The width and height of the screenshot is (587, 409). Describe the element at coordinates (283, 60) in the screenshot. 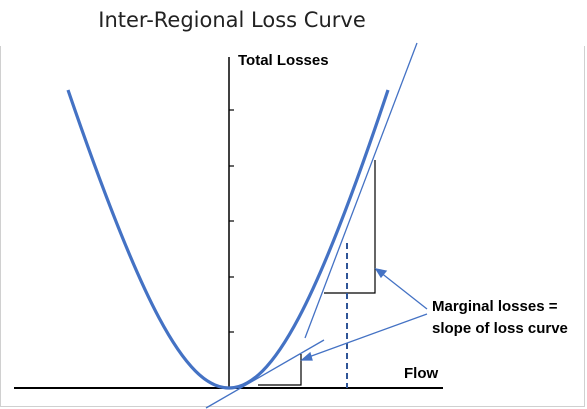

I see `y-axis-label: Total Losses` at that location.